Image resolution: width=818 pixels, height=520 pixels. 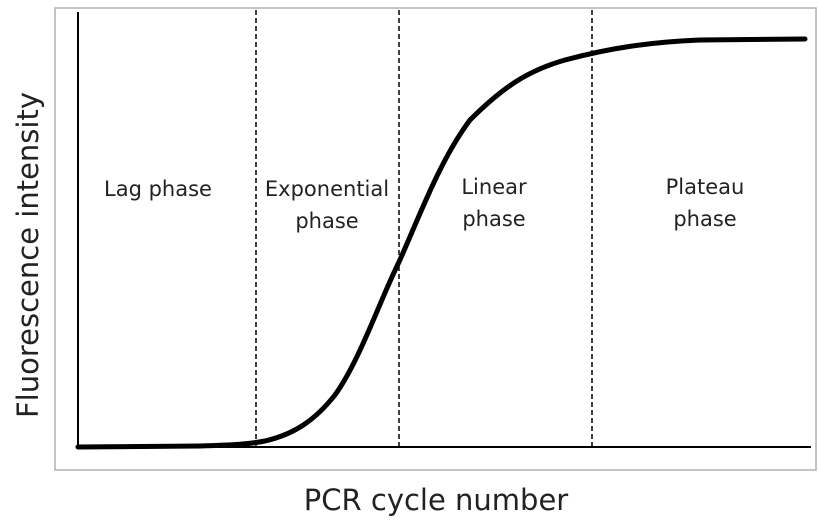 What do you see at coordinates (28, 255) in the screenshot?
I see `y-axis-label: Fluorescence intensity` at bounding box center [28, 255].